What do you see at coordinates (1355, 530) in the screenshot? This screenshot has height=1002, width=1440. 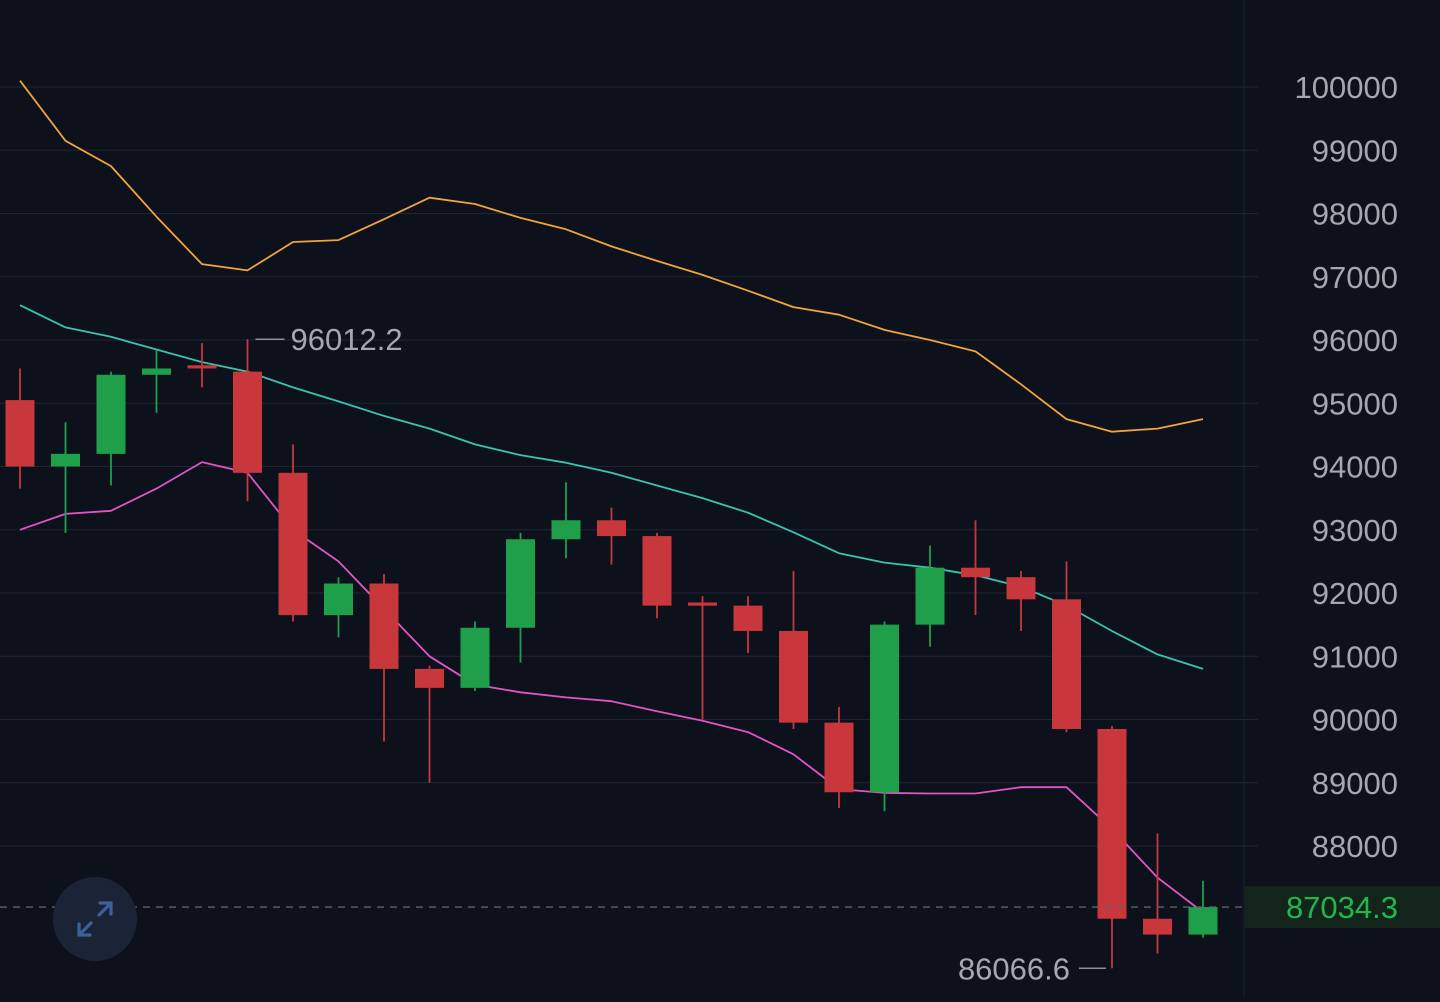 I see `y-tick-label: 93000` at bounding box center [1355, 530].